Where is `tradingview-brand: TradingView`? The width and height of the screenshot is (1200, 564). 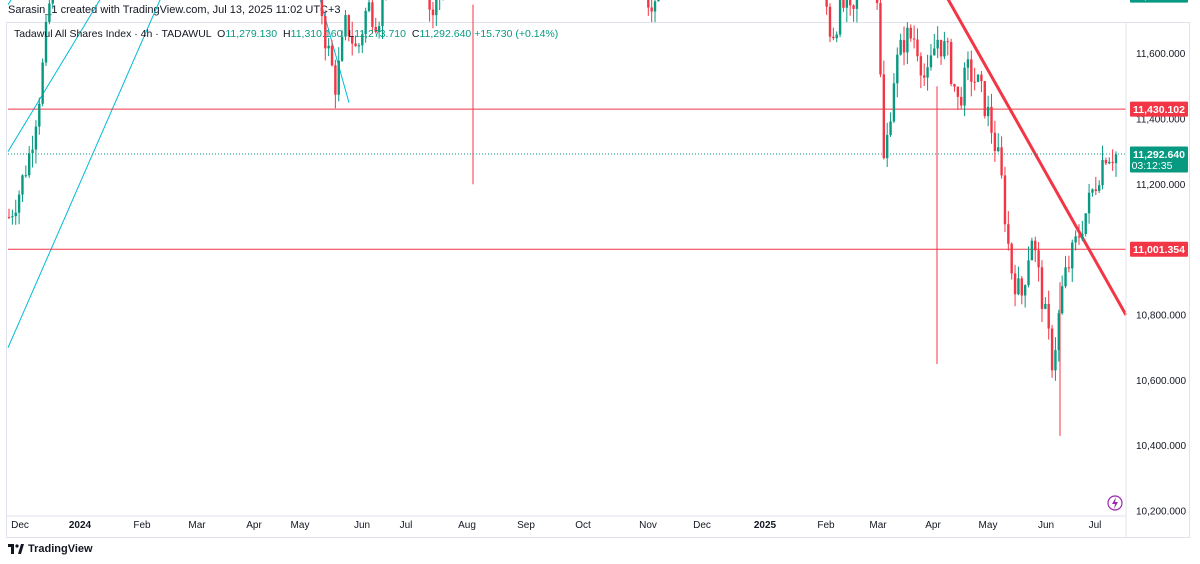 tradingview-brand: TradingView is located at coordinates (60, 549).